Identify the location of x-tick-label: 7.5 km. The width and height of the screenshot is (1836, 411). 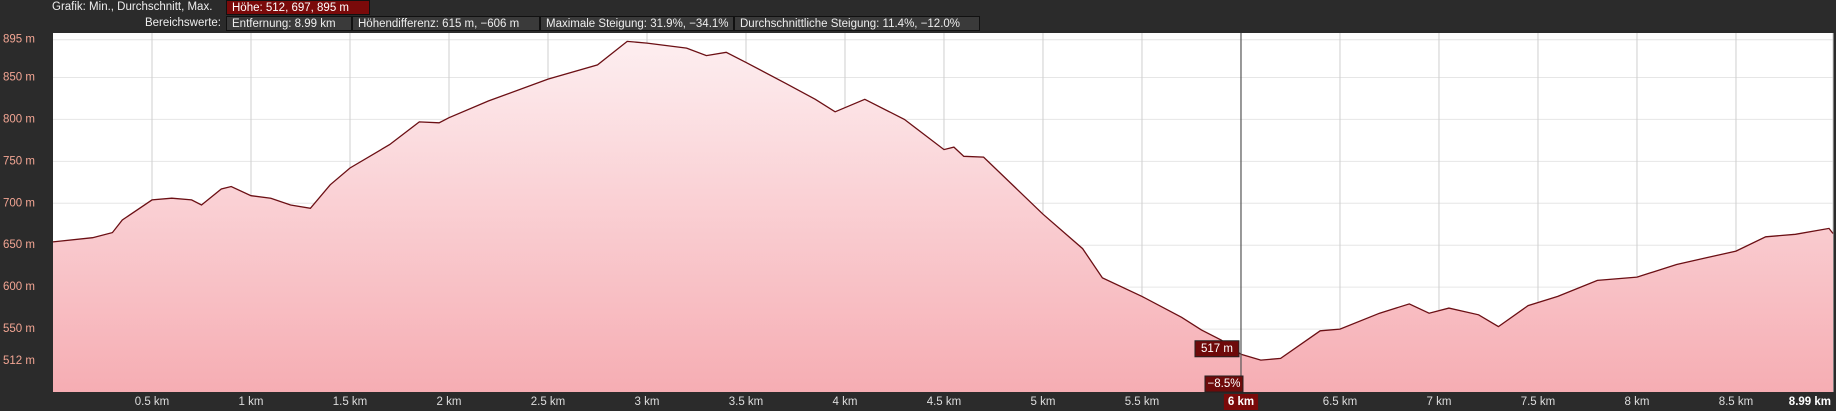
(1538, 402).